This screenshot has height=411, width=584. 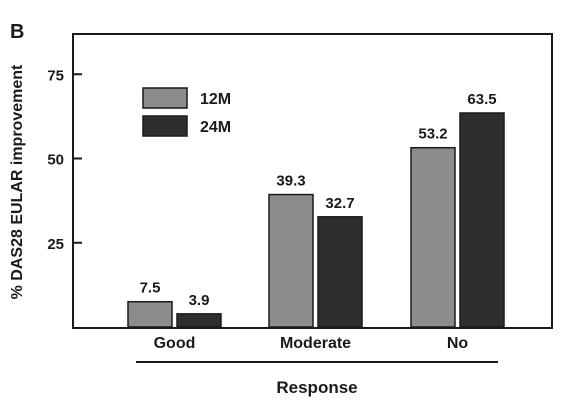 I want to click on legend-swatch-24m, so click(x=165, y=126).